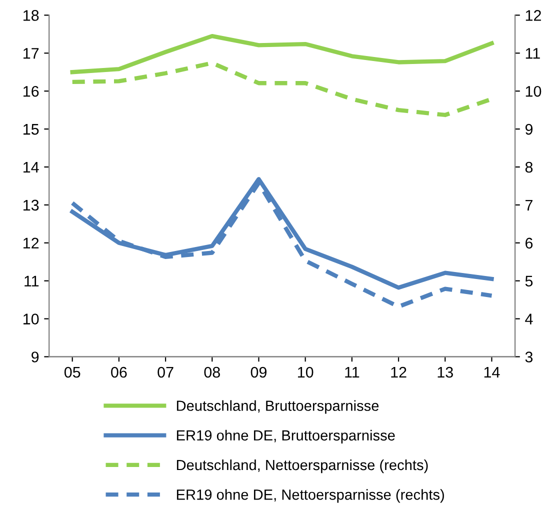 The height and width of the screenshot is (506, 545). What do you see at coordinates (31, 281) in the screenshot?
I see `y-tick-label: 11` at bounding box center [31, 281].